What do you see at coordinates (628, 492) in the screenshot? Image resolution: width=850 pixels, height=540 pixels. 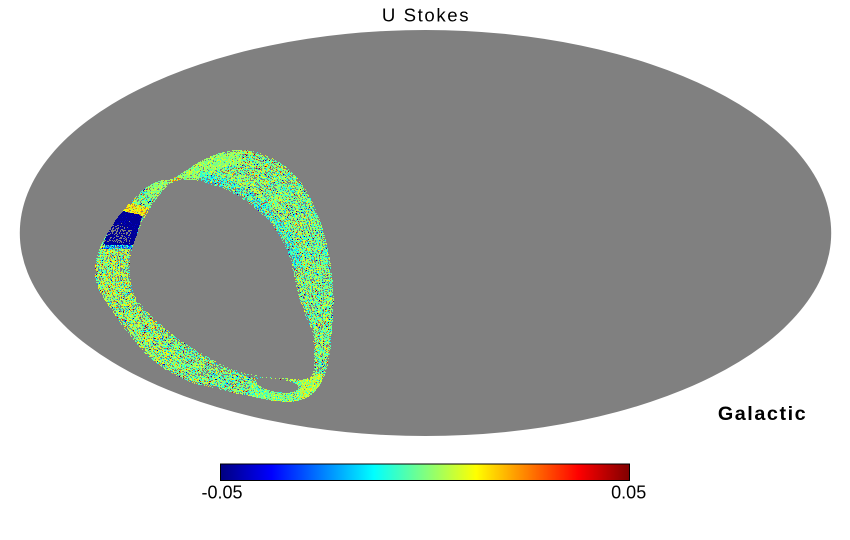 I see `svg-text: 0.05` at bounding box center [628, 492].